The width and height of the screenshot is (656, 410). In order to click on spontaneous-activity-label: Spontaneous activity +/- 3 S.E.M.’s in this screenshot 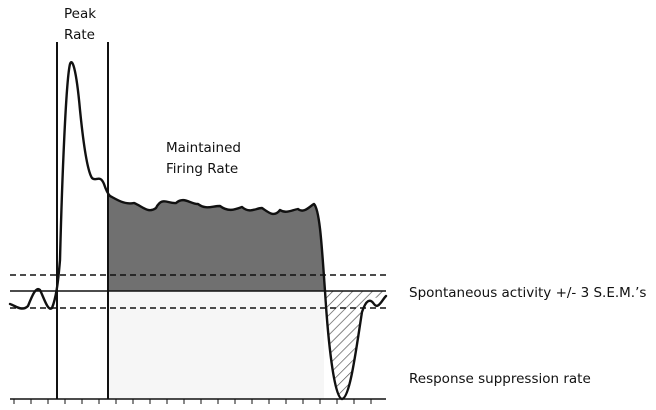, I will do `click(527, 293)`.